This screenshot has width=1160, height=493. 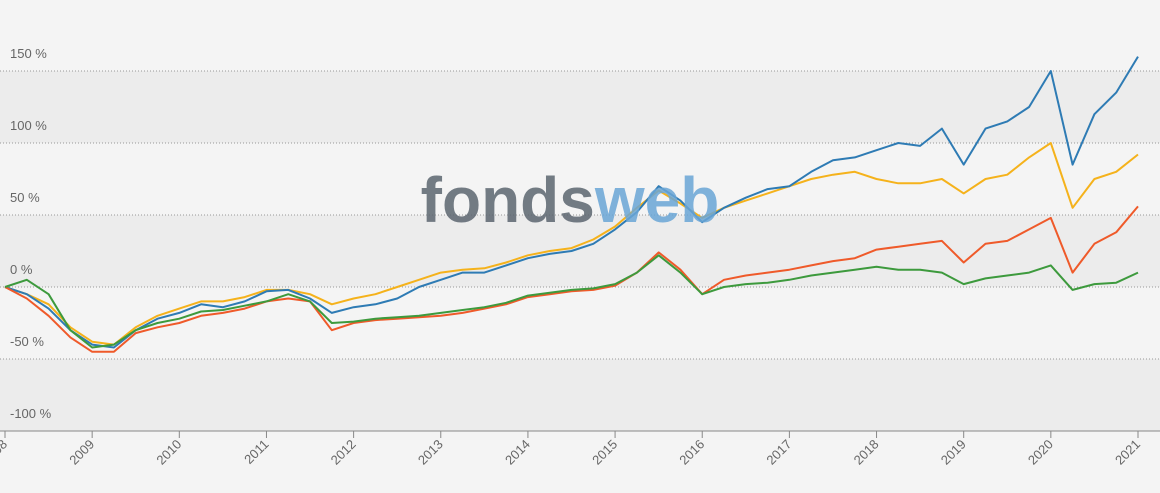 What do you see at coordinates (25, 197) in the screenshot?
I see `y-tick-label: 50 %` at bounding box center [25, 197].